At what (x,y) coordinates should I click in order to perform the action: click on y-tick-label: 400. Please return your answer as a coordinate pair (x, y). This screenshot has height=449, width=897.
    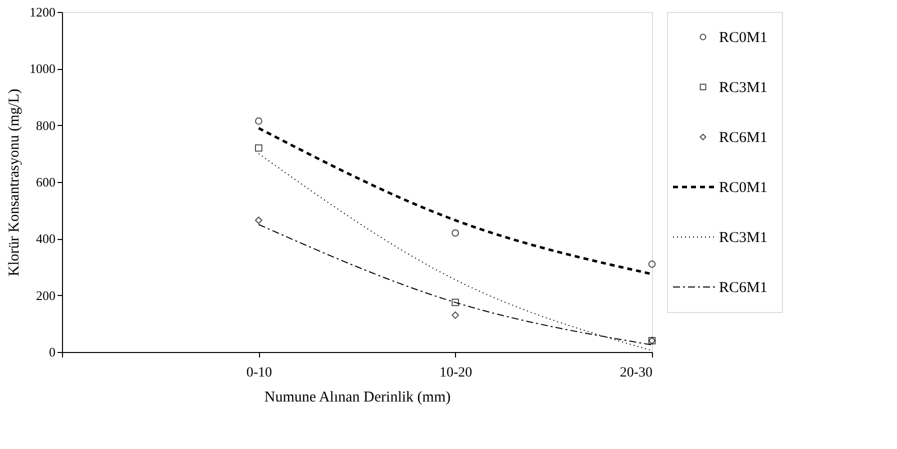
    Looking at the image, I should click on (46, 238).